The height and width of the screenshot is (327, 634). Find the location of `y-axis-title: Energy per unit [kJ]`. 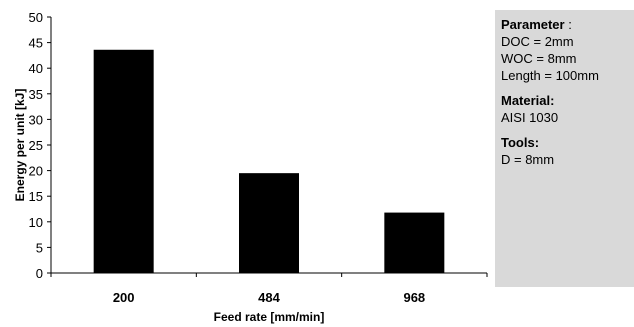

y-axis-title: Energy per unit [kJ] is located at coordinates (20, 145).